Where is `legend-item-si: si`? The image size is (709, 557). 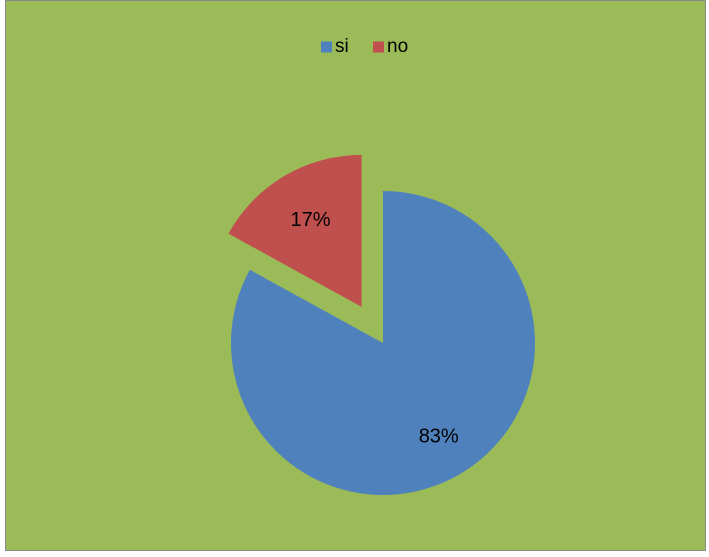 legend-item-si: si is located at coordinates (335, 46).